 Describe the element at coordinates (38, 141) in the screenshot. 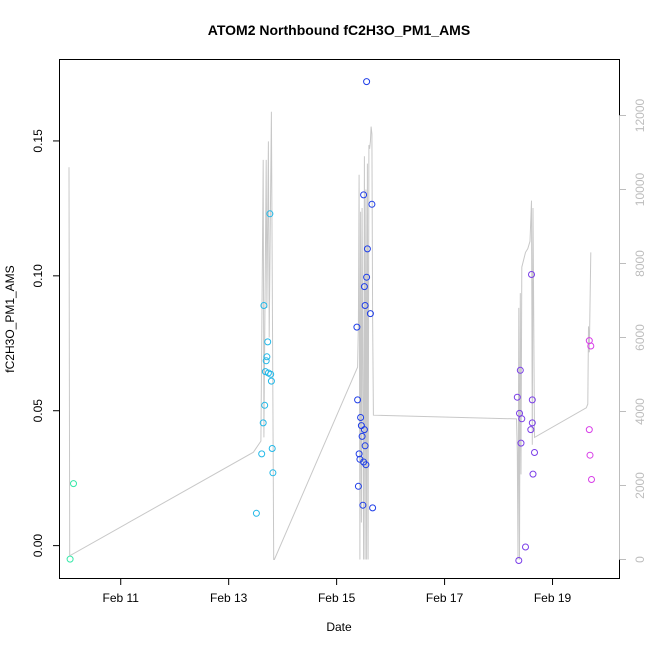

I see `y-tick-label-left-3: 0.15` at that location.